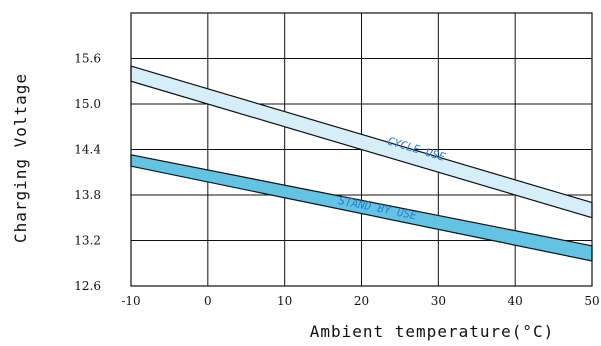 Image resolution: width=601 pixels, height=346 pixels. What do you see at coordinates (515, 301) in the screenshot?
I see `x-tick-label: 40` at bounding box center [515, 301].